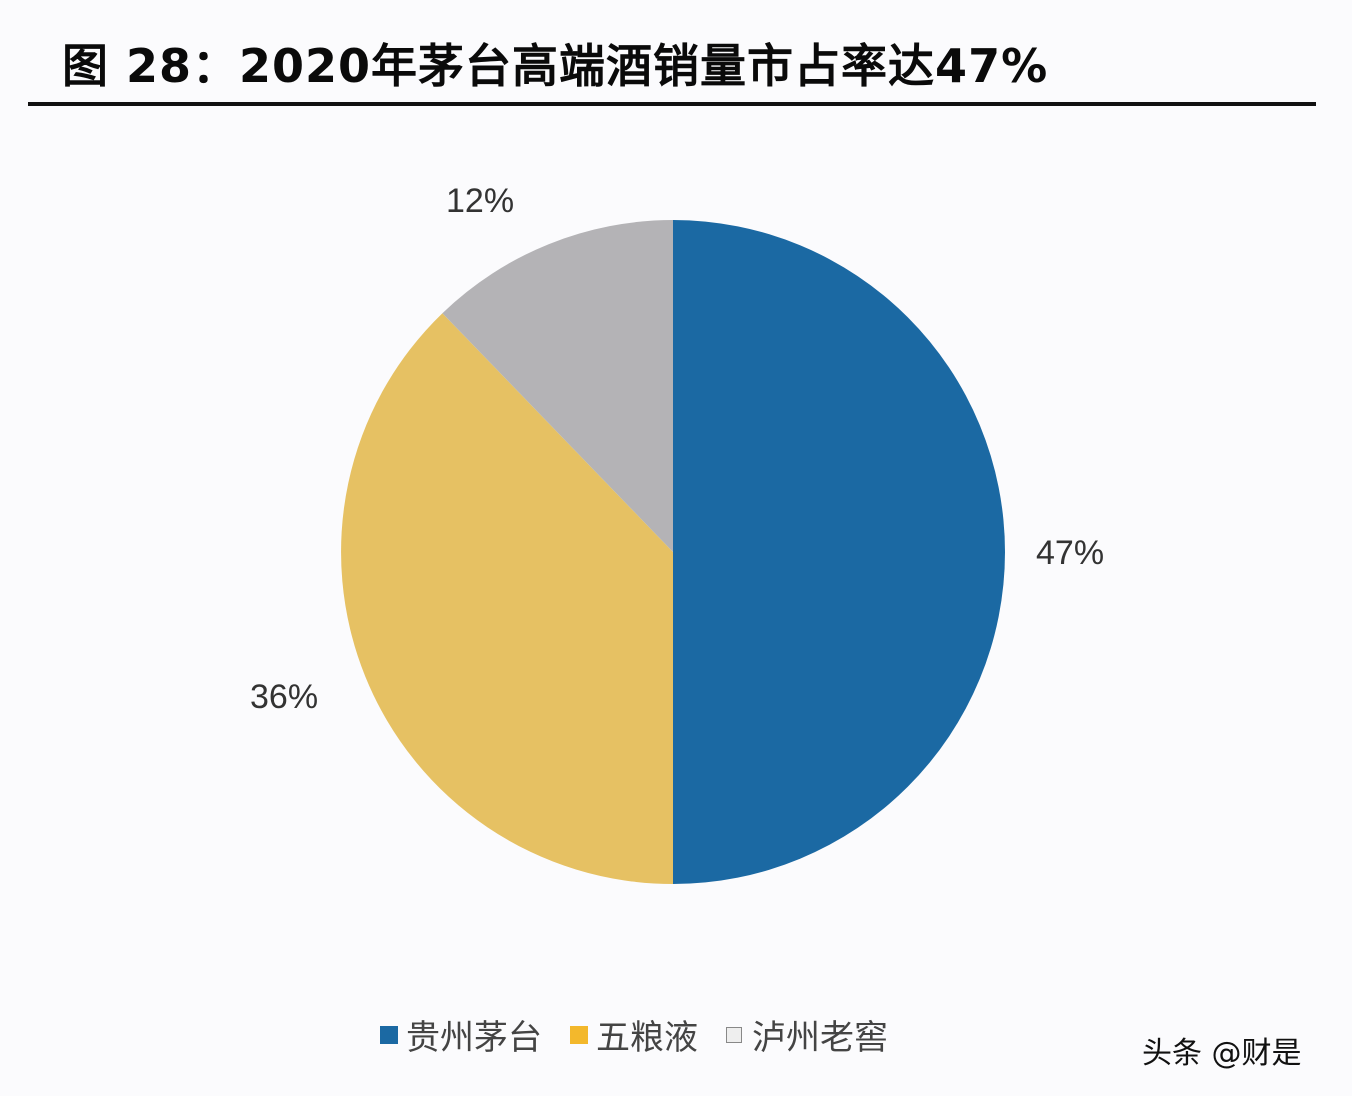 Image resolution: width=1352 pixels, height=1096 pixels. What do you see at coordinates (1070, 553) in the screenshot?
I see `label-moutai: 47%` at bounding box center [1070, 553].